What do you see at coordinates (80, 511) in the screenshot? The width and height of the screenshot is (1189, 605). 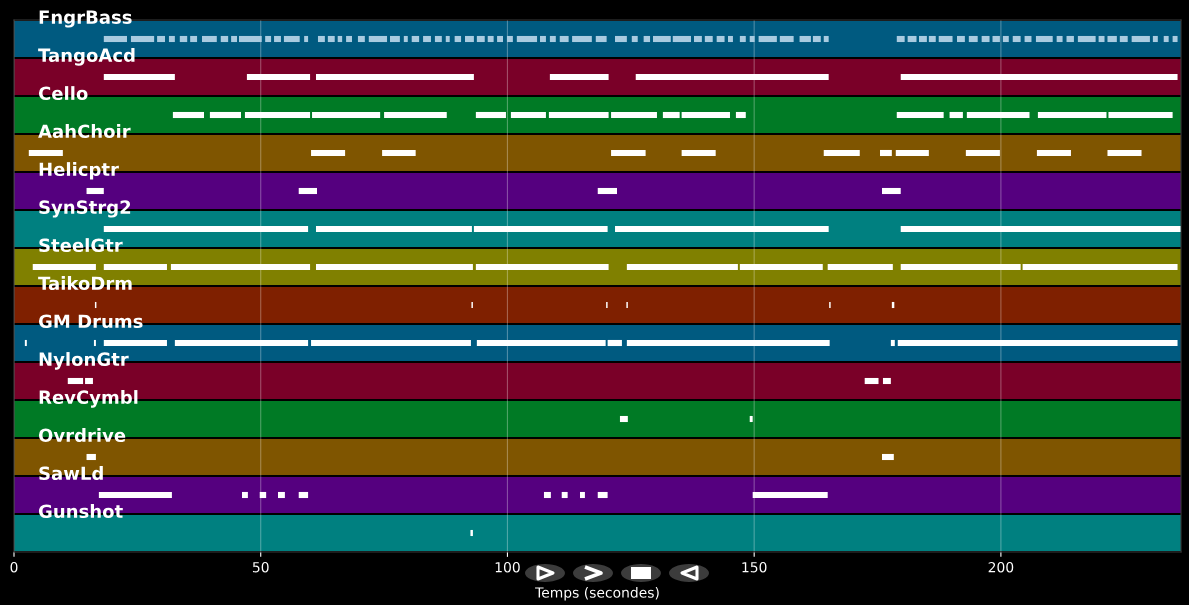 I see `y-tick-label: Gunshot` at bounding box center [80, 511].